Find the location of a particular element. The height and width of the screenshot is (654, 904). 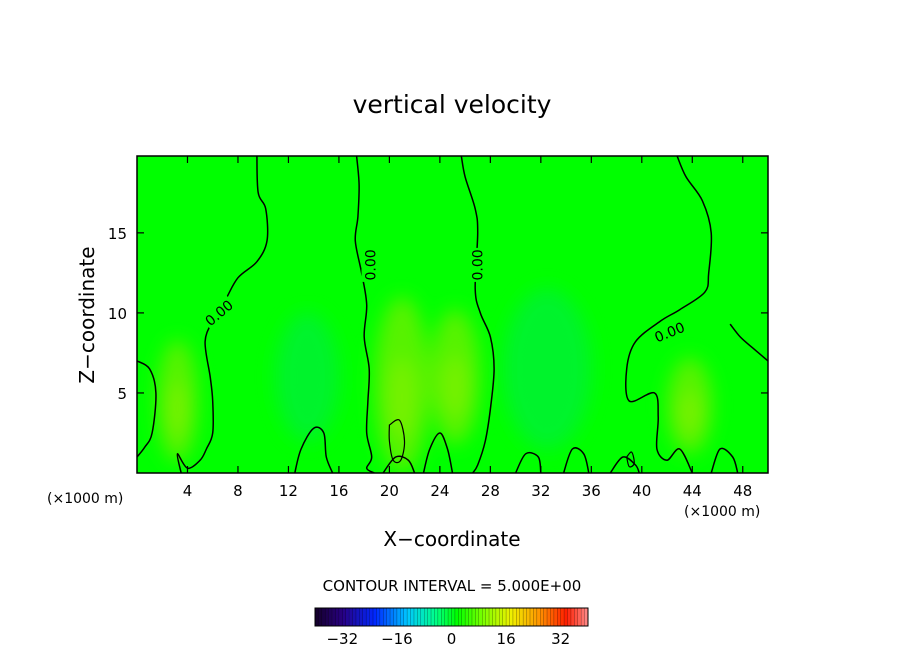

contour-label-layer: 0.000.00 0.000.00 is located at coordinates (444, 296).